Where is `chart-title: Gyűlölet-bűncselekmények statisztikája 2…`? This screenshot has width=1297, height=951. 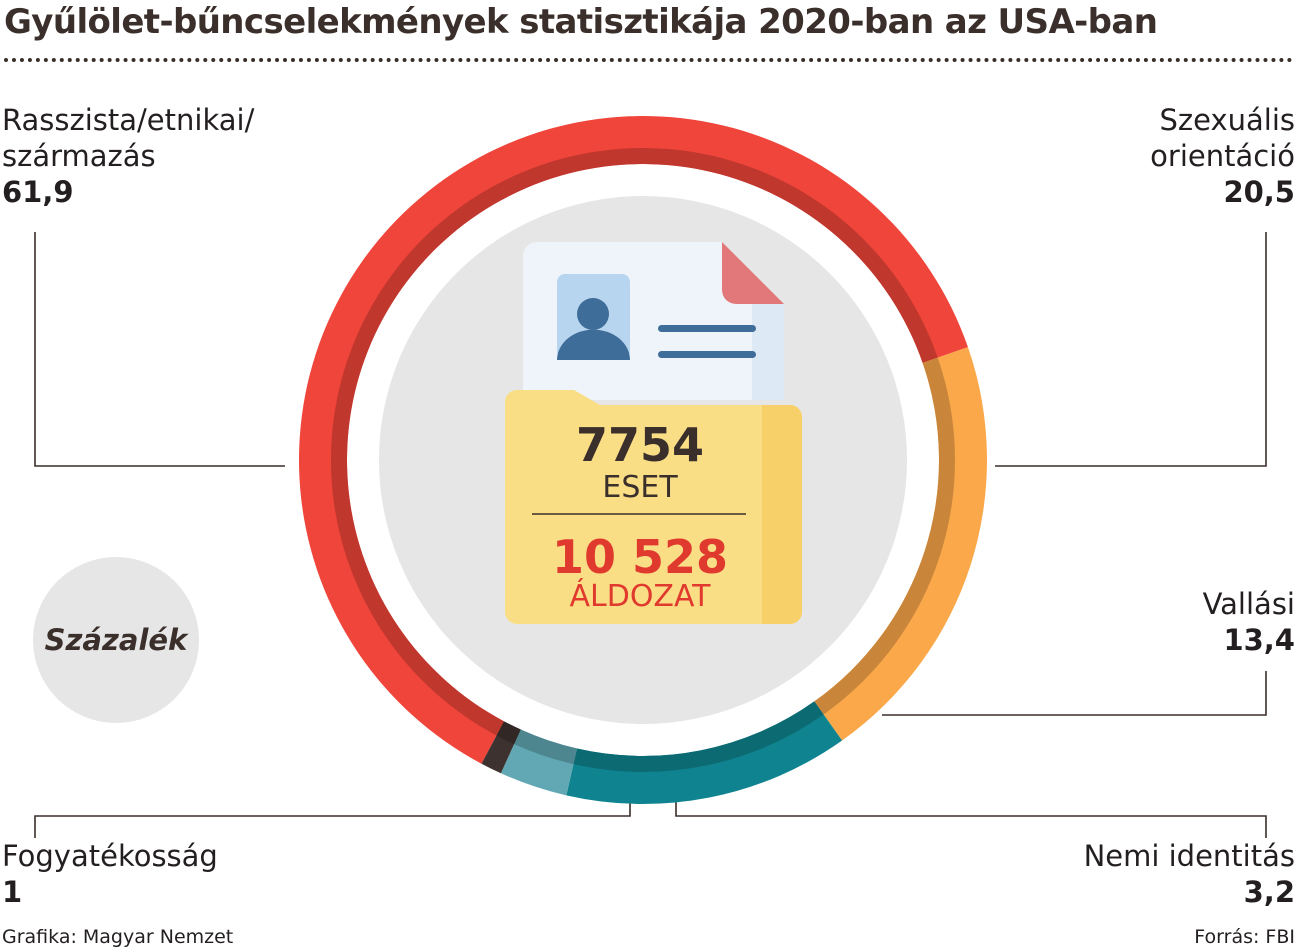 chart-title: Gyűlölet-bűncselekmények statisztikája 2… is located at coordinates (581, 22).